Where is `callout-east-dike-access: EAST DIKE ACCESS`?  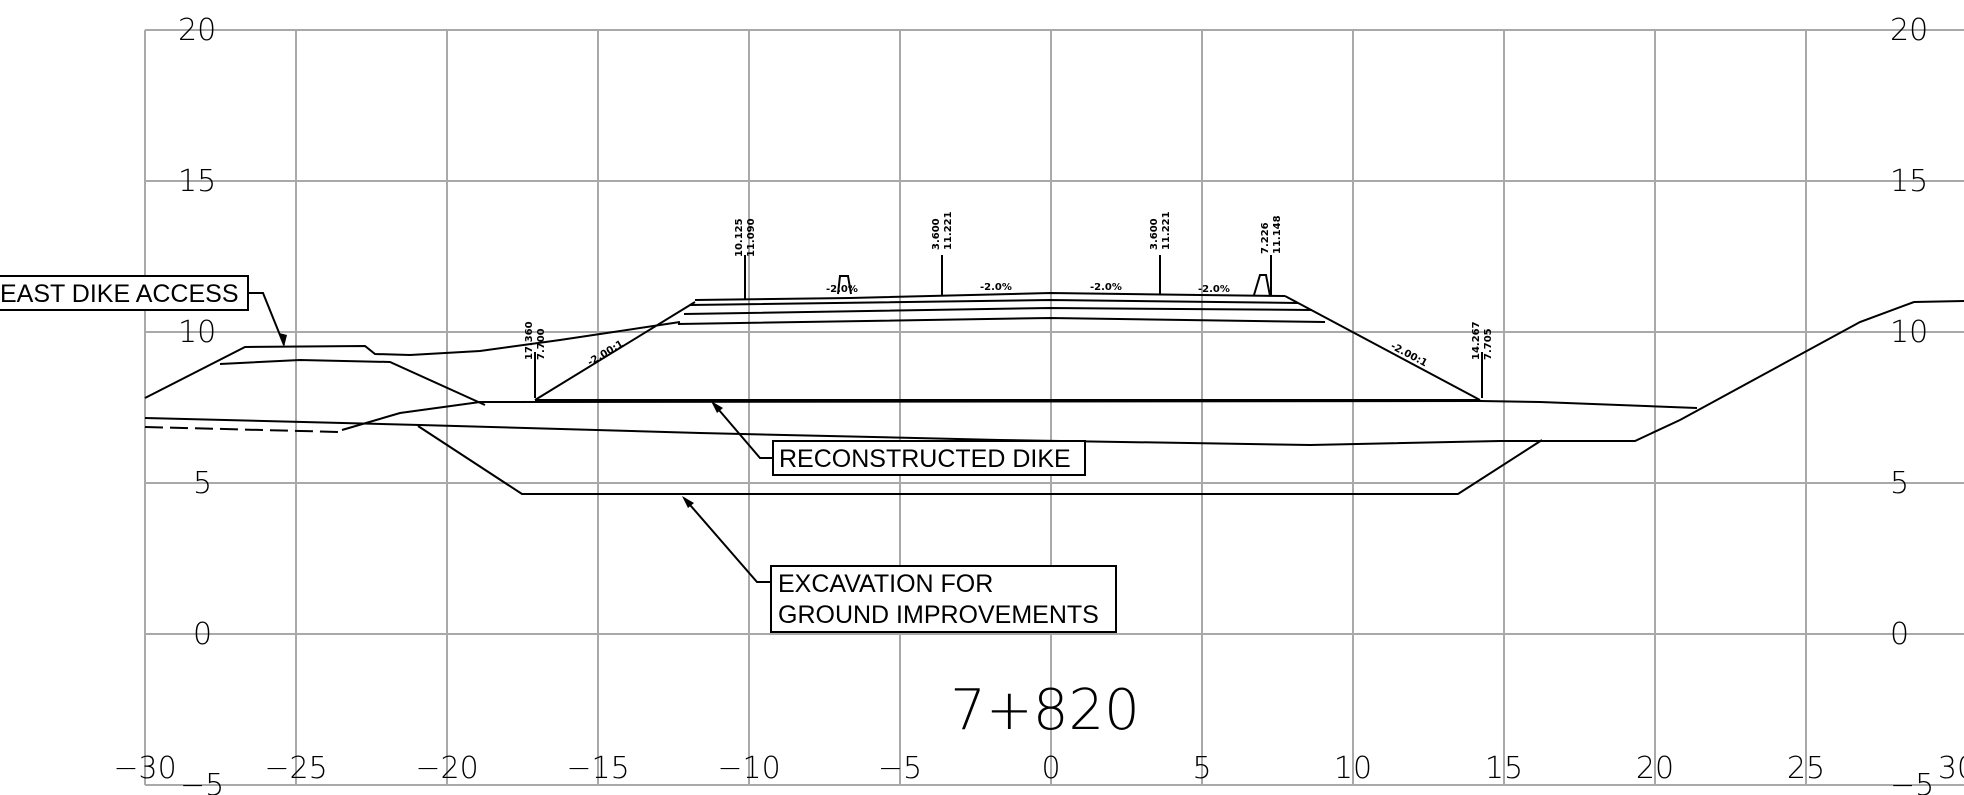 callout-east-dike-access: EAST DIKE ACCESS is located at coordinates (143, 311).